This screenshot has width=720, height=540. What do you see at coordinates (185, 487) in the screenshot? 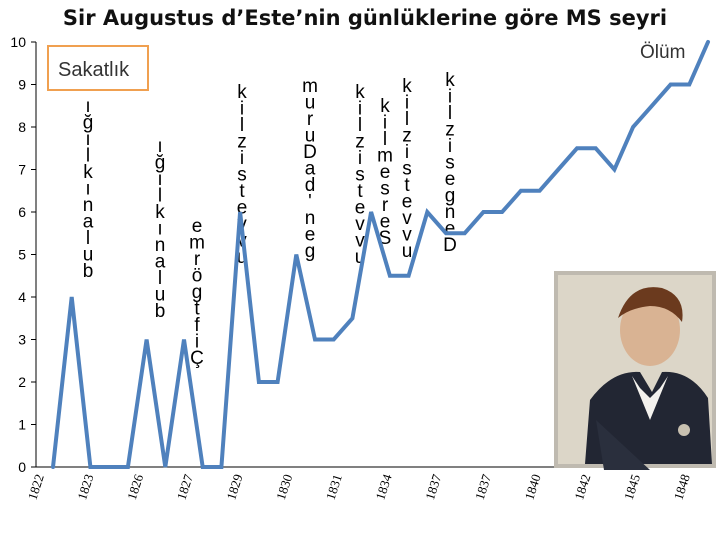
I see `x-tick-label: 1827` at bounding box center [185, 487].